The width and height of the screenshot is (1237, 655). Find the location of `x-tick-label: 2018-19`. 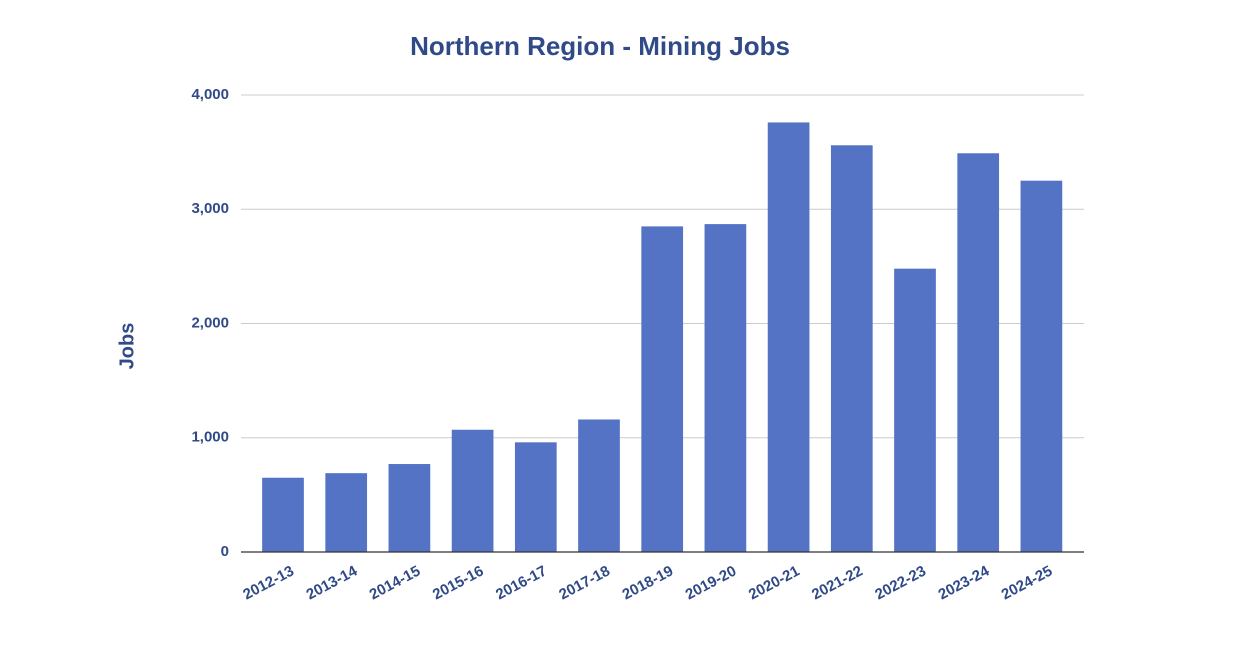

x-tick-label: 2018-19 is located at coordinates (647, 583).